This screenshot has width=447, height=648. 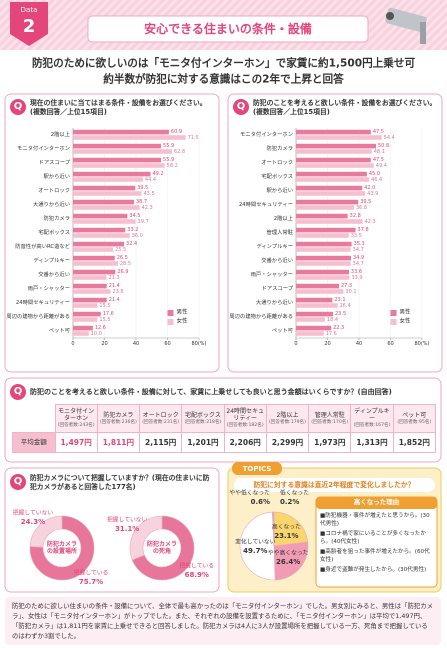 I want to click on amount-cell: 1,973円, so click(x=330, y=442).